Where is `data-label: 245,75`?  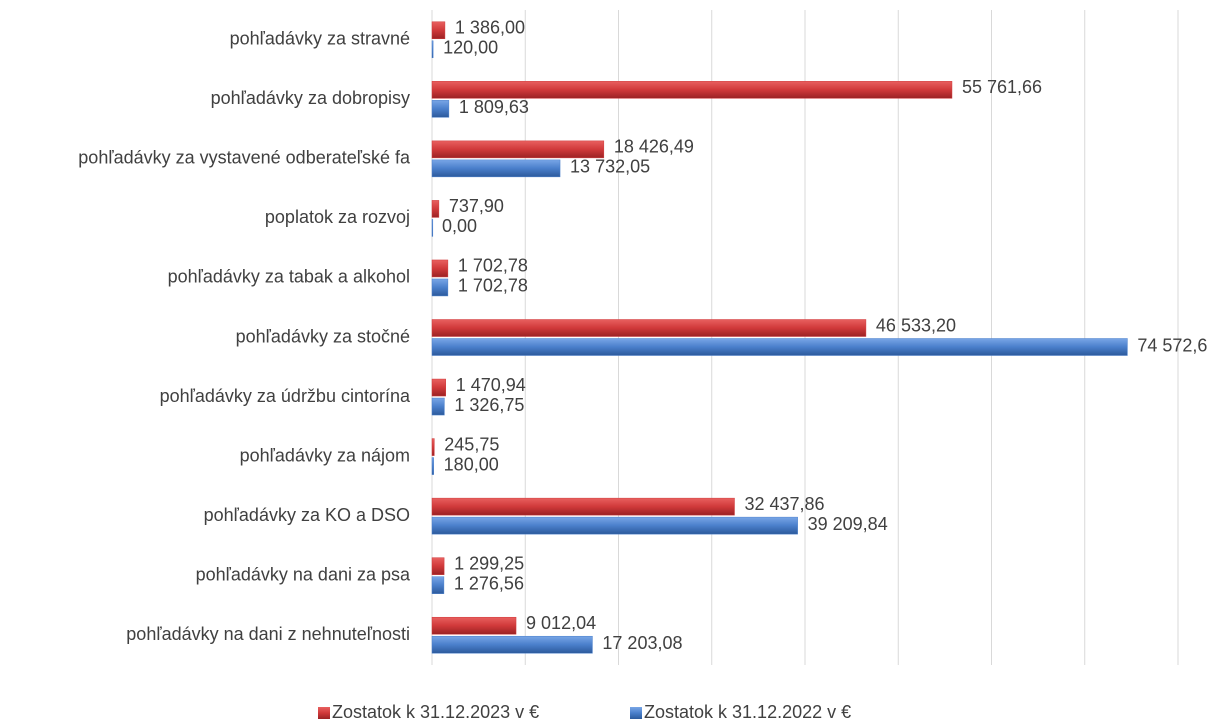
data-label: 245,75 is located at coordinates (471, 444).